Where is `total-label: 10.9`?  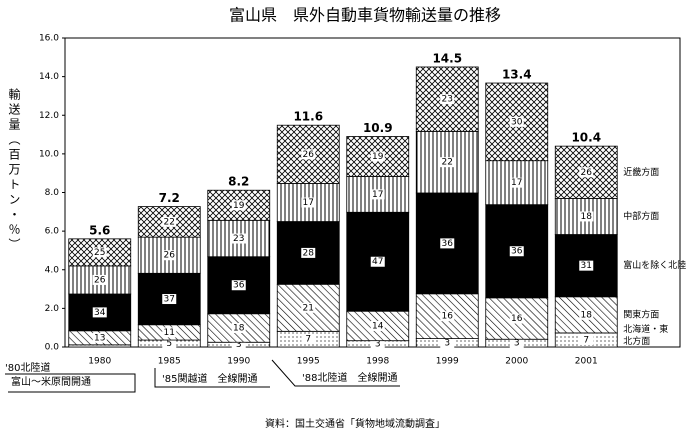
total-label: 10.9 is located at coordinates (378, 128).